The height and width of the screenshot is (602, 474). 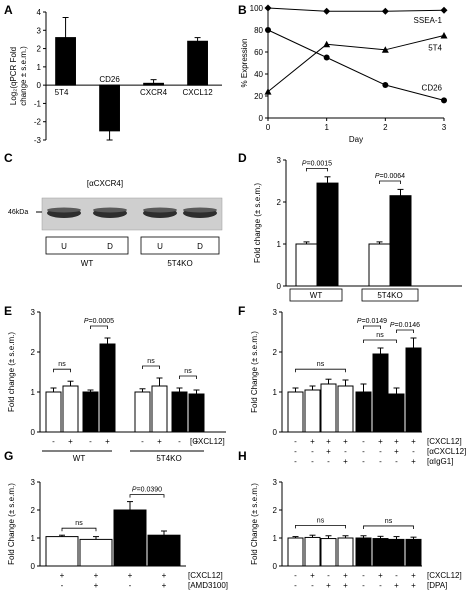 I want to click on panel-d-y-tick-label: 2, so click(x=279, y=202).